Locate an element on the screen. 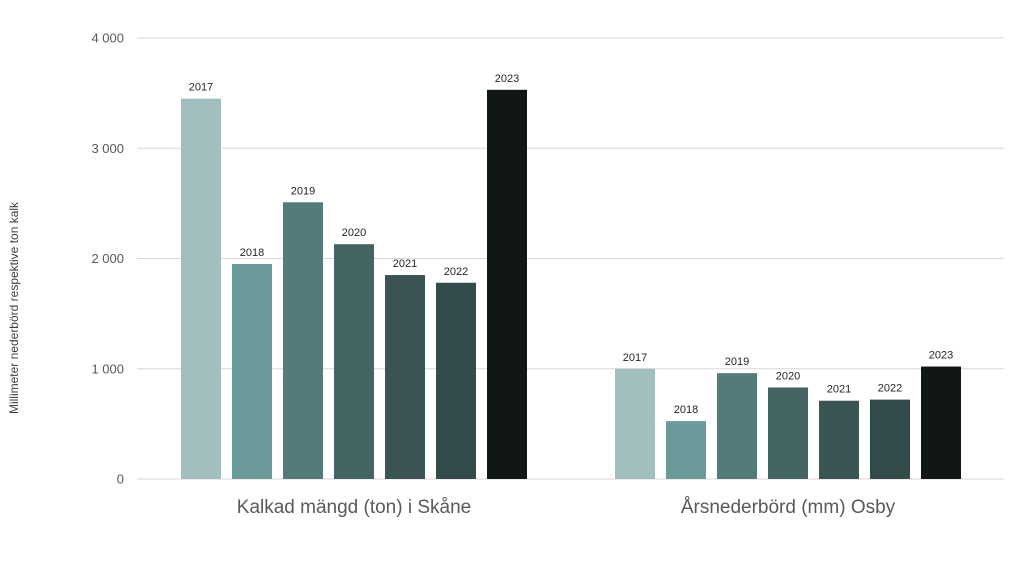 The image size is (1024, 576). y-tick-label: 2 000 is located at coordinates (107, 258).